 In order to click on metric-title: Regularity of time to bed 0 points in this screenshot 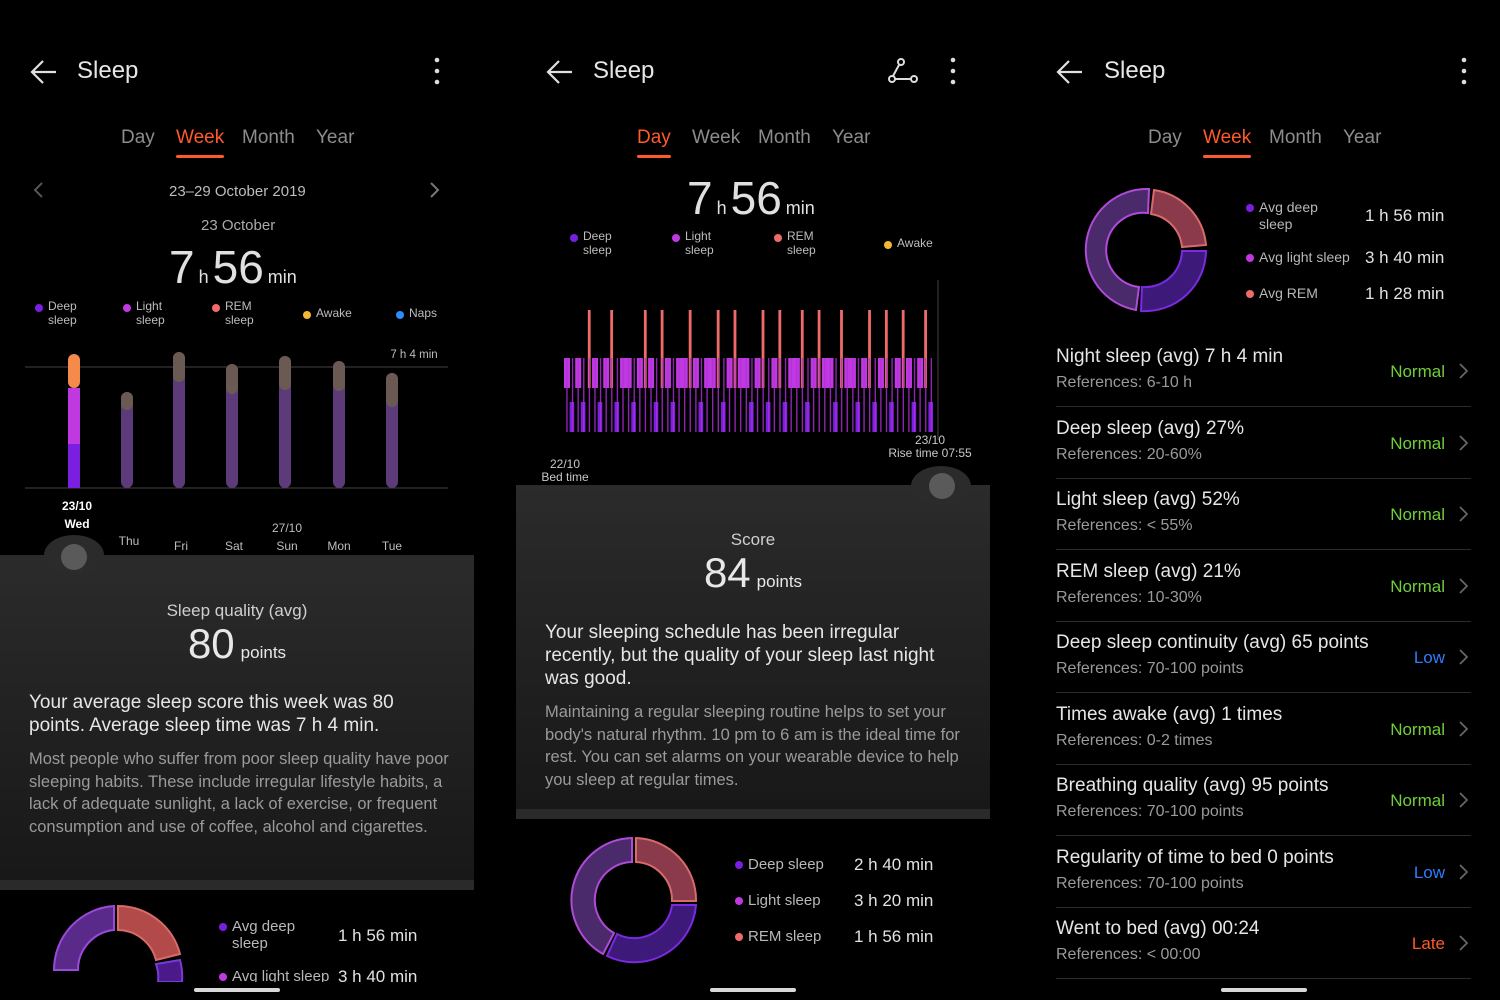, I will do `click(1195, 857)`.